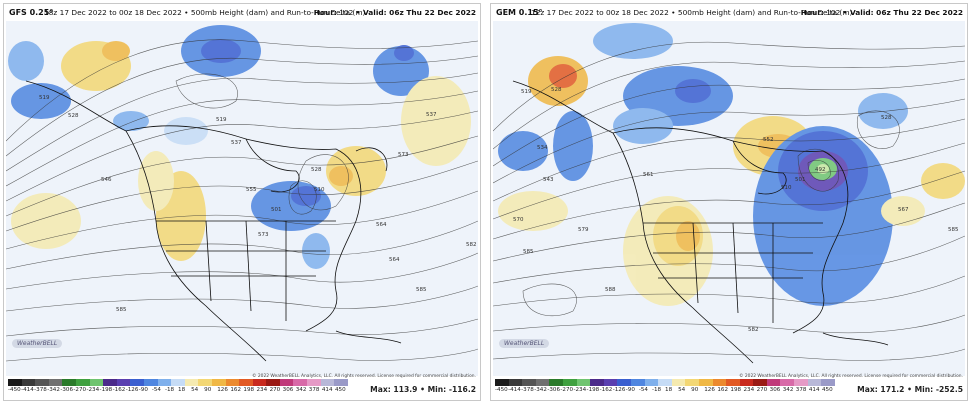 The width and height of the screenshot is (973, 407). I want to click on model-name: GEM 0.15°, so click(519, 12).